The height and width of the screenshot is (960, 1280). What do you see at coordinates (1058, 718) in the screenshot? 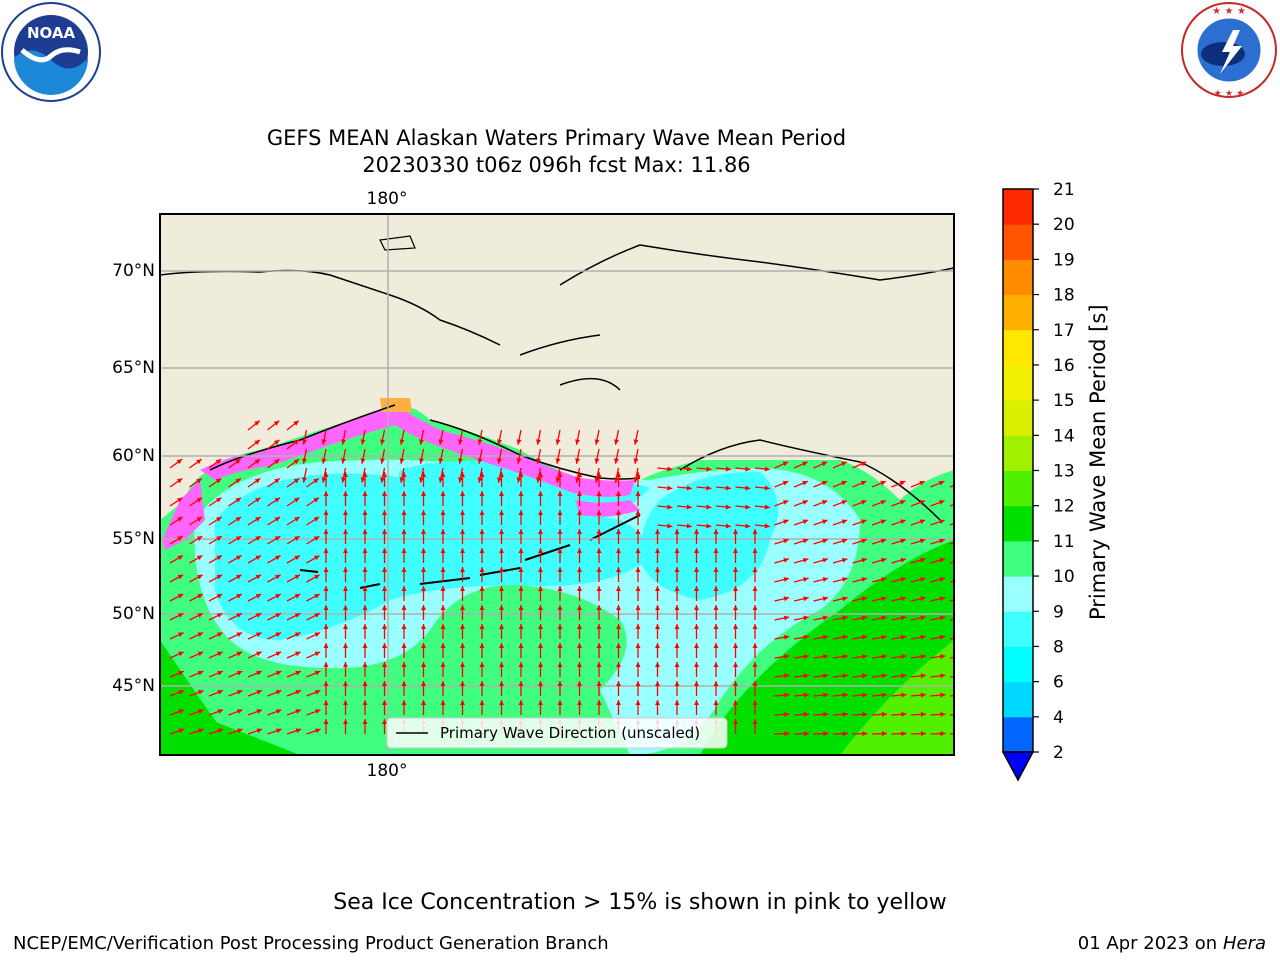
I see `colorbar-tick-label: 4` at bounding box center [1058, 718].